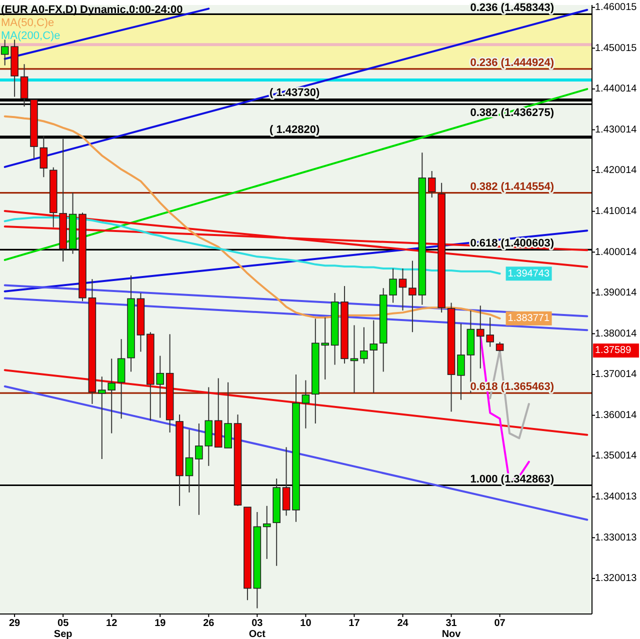  I want to click on x-tick-label: 17, so click(354, 623).